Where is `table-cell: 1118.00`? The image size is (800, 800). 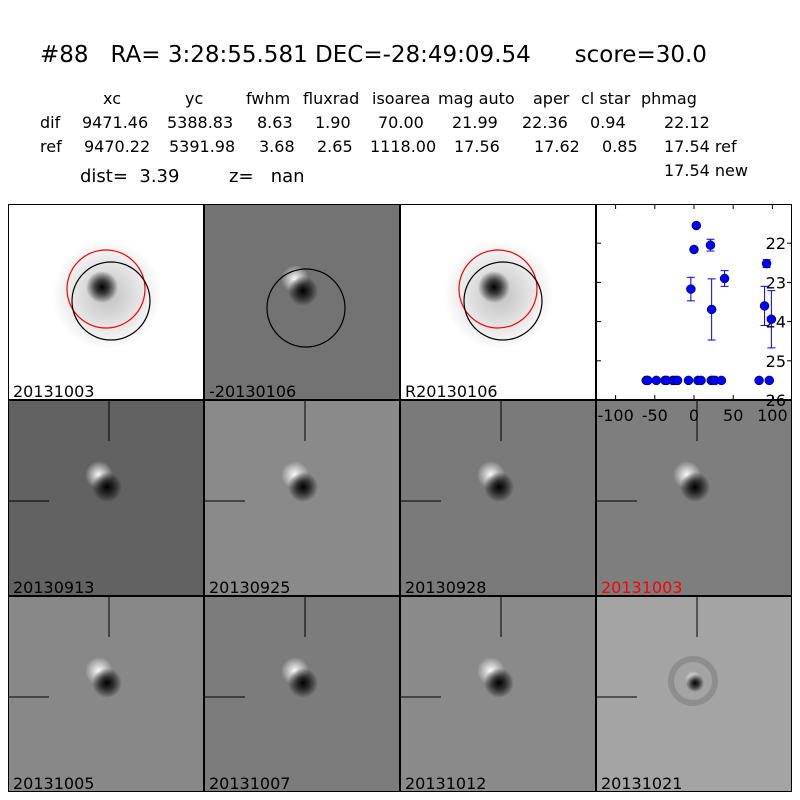 table-cell: 1118.00 is located at coordinates (403, 146).